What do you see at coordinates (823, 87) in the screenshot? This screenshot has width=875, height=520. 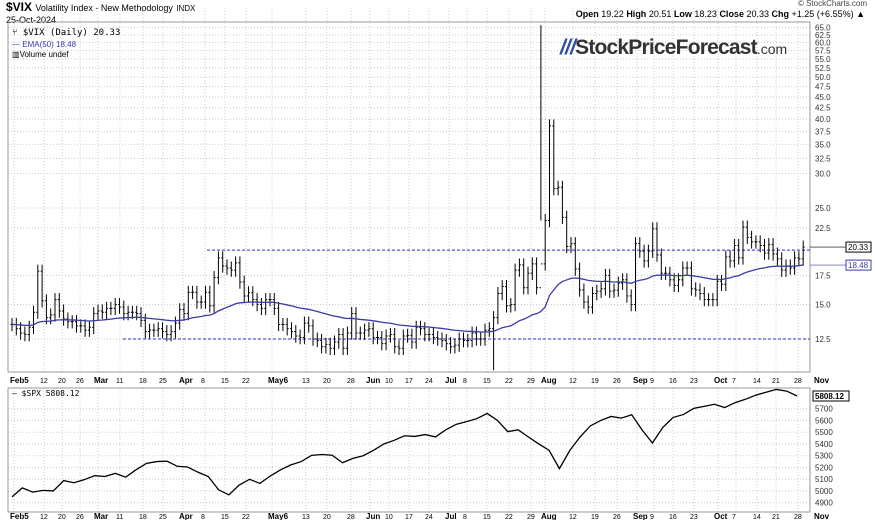 I see `y-tick-label: 47.5` at bounding box center [823, 87].